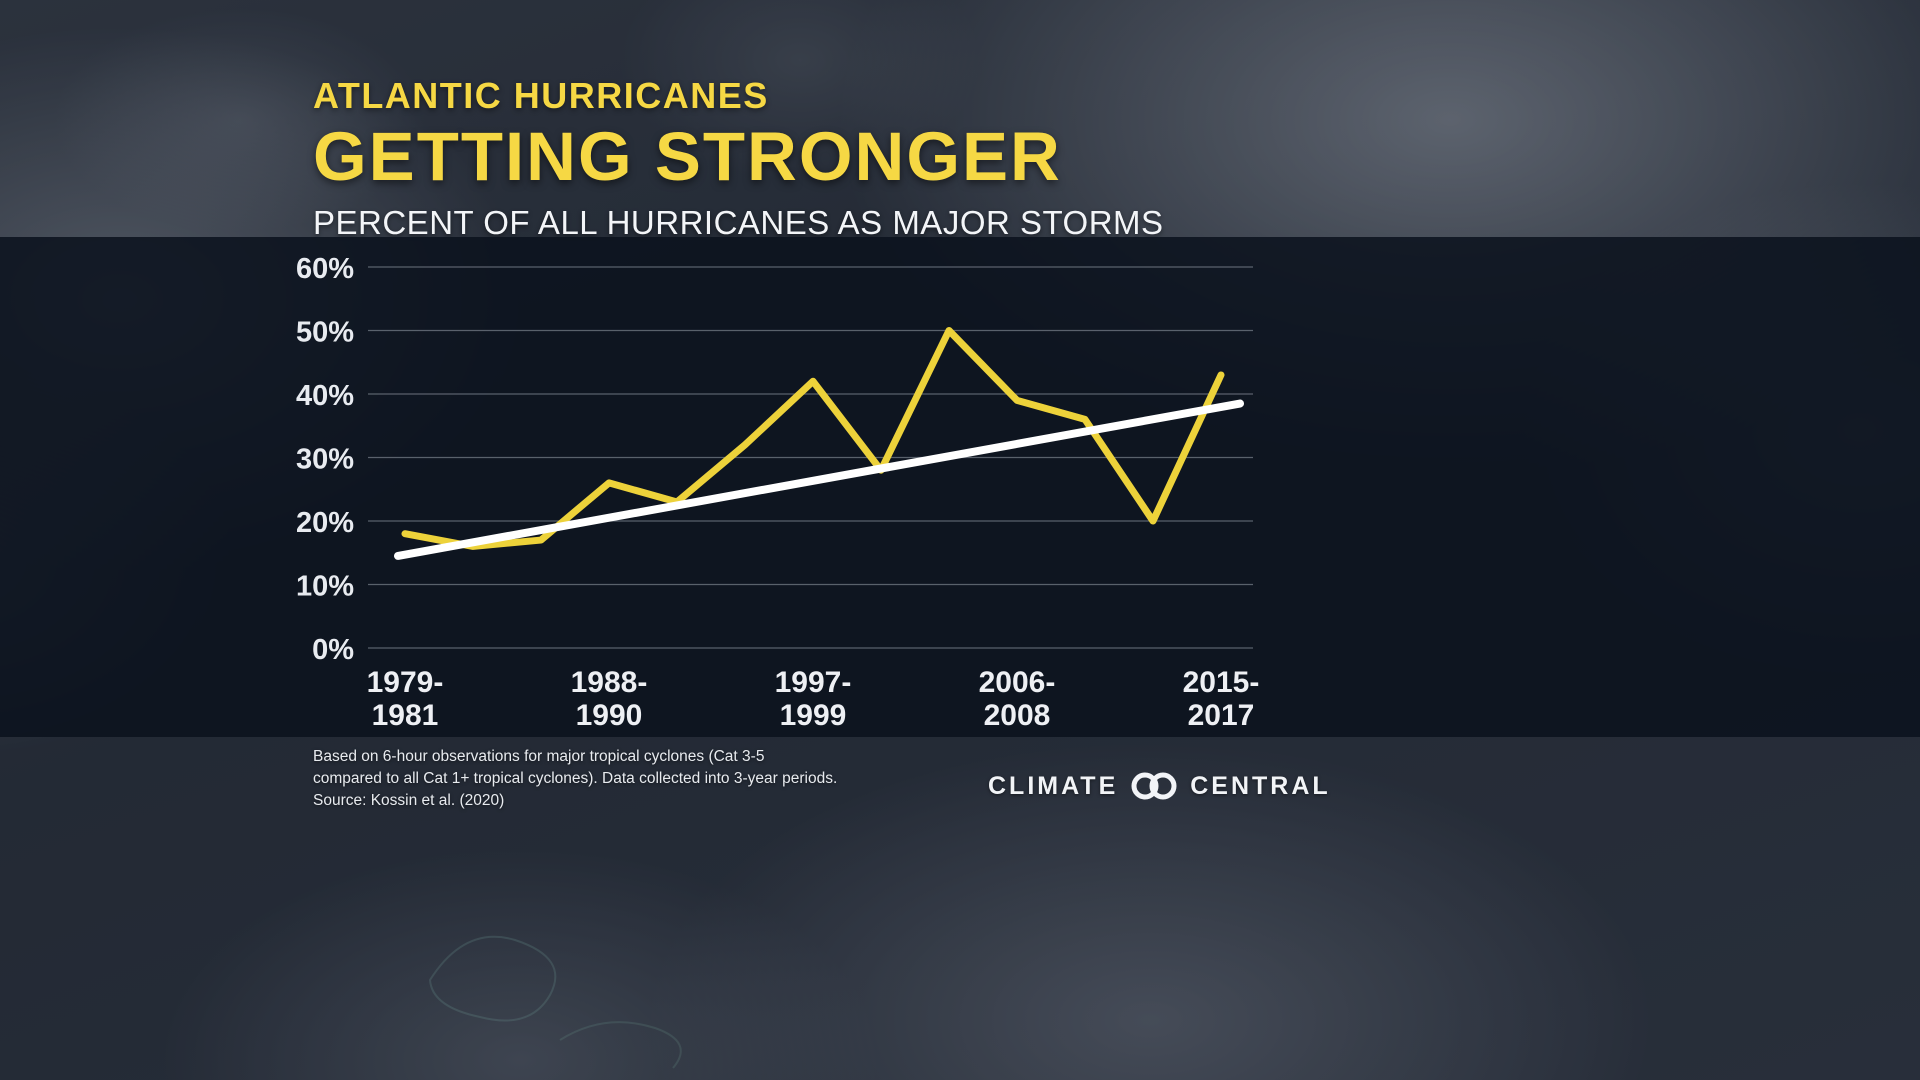  Describe the element at coordinates (1017, 699) in the screenshot. I see `x-axis-tick-label: 2006-2008` at that location.